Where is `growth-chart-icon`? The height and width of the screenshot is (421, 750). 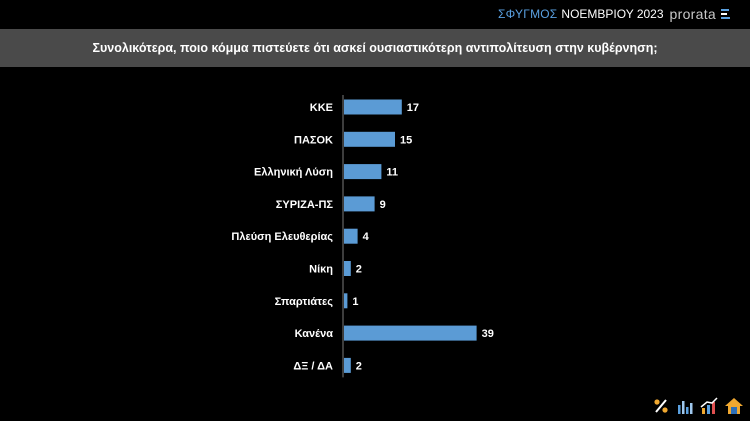 growth-chart-icon is located at coordinates (709, 405).